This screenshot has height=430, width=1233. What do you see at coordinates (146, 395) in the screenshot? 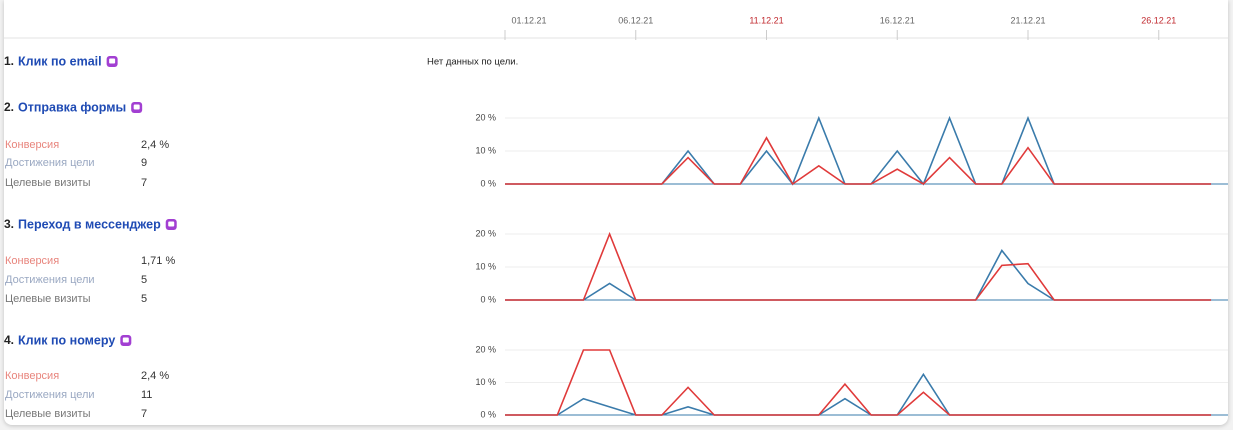
I see `stat-value: 11` at bounding box center [146, 395].